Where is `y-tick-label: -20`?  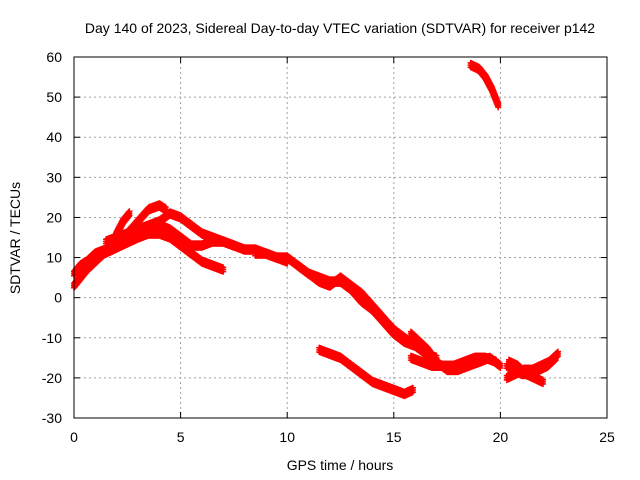 y-tick-label: -20 is located at coordinates (52, 378).